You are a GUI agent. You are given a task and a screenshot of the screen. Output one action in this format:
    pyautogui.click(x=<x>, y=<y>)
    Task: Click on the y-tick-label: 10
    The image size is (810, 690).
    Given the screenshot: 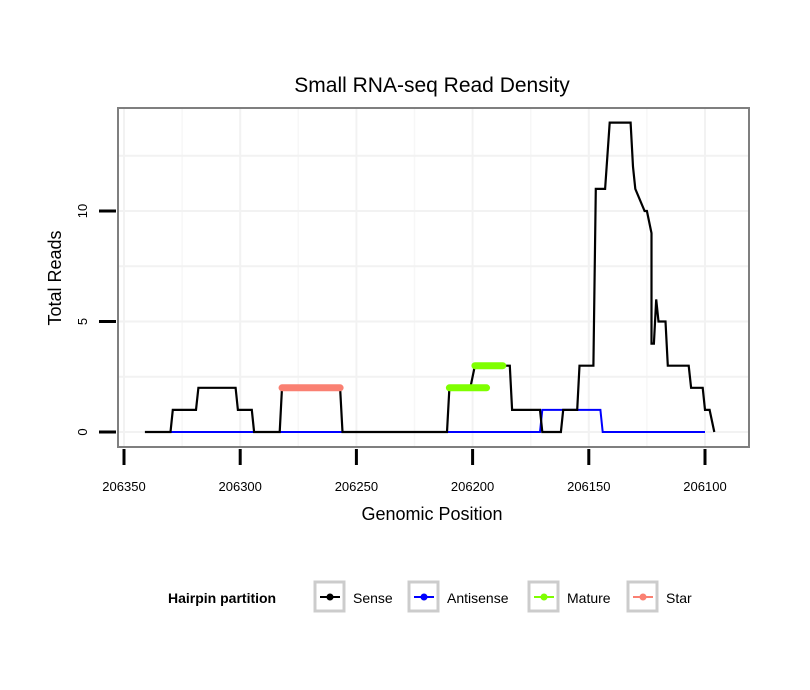 What is the action you would take?
    pyautogui.click(x=82, y=211)
    